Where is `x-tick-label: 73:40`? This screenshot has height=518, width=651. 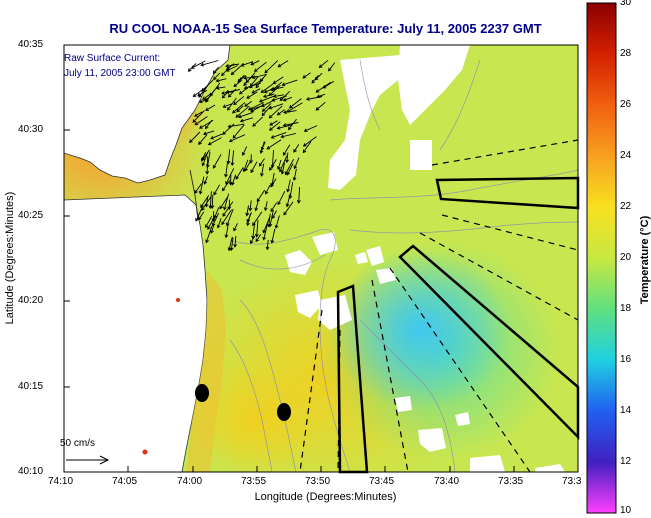
x-tick-label: 73:40 is located at coordinates (447, 481).